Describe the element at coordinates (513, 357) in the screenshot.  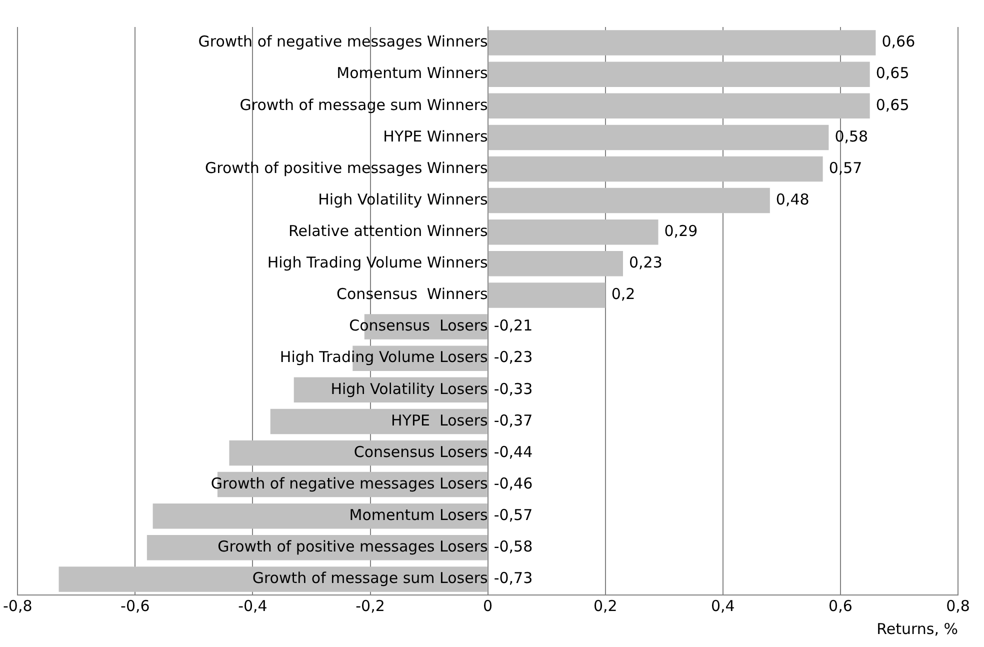
I see `data-label: -0,23` at that location.